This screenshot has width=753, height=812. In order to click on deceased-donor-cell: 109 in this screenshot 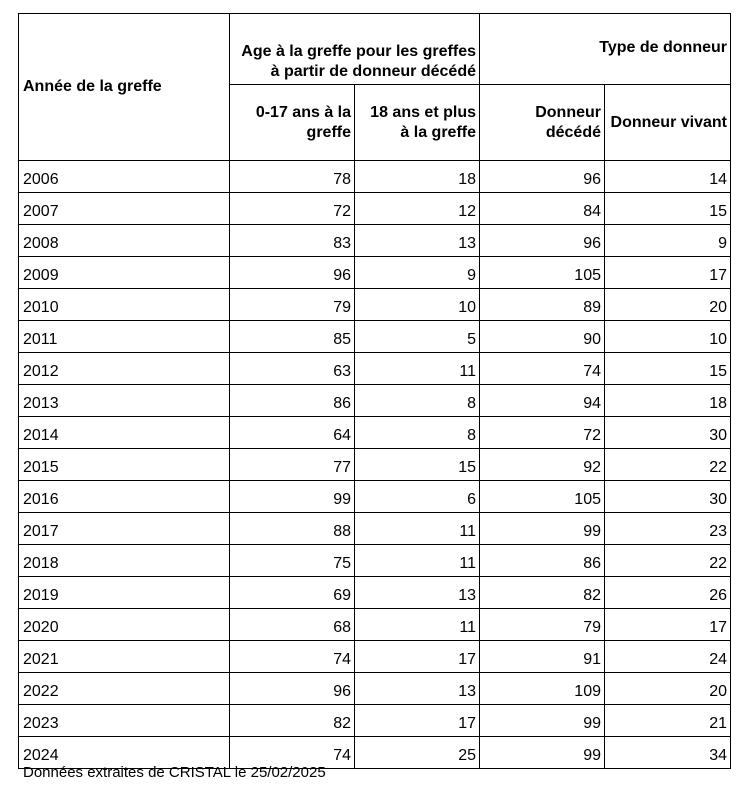, I will do `click(542, 688)`.